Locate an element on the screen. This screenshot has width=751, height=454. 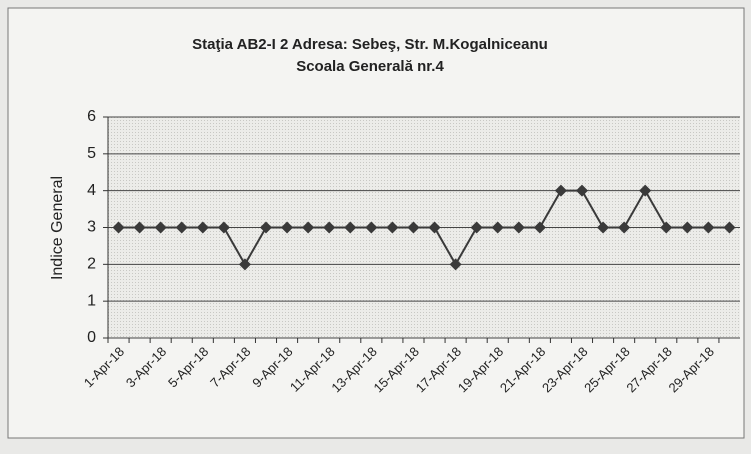
y-tick-label: 0 is located at coordinates (91, 337).